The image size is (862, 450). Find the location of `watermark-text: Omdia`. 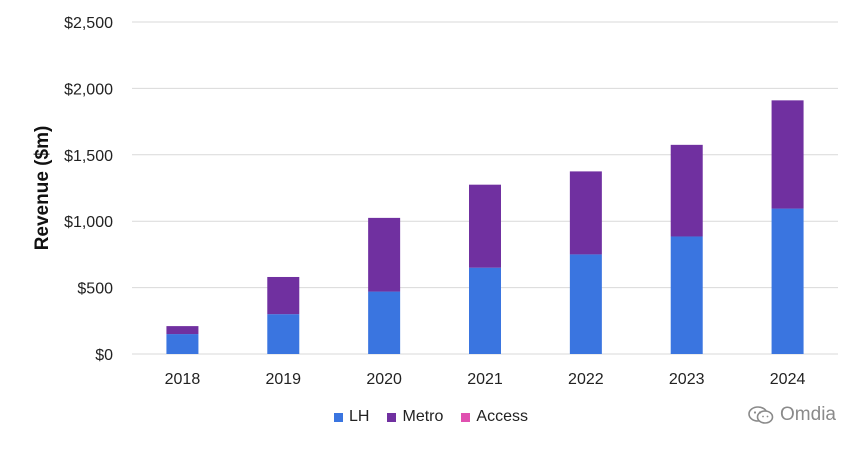

watermark-text: Omdia is located at coordinates (808, 414).